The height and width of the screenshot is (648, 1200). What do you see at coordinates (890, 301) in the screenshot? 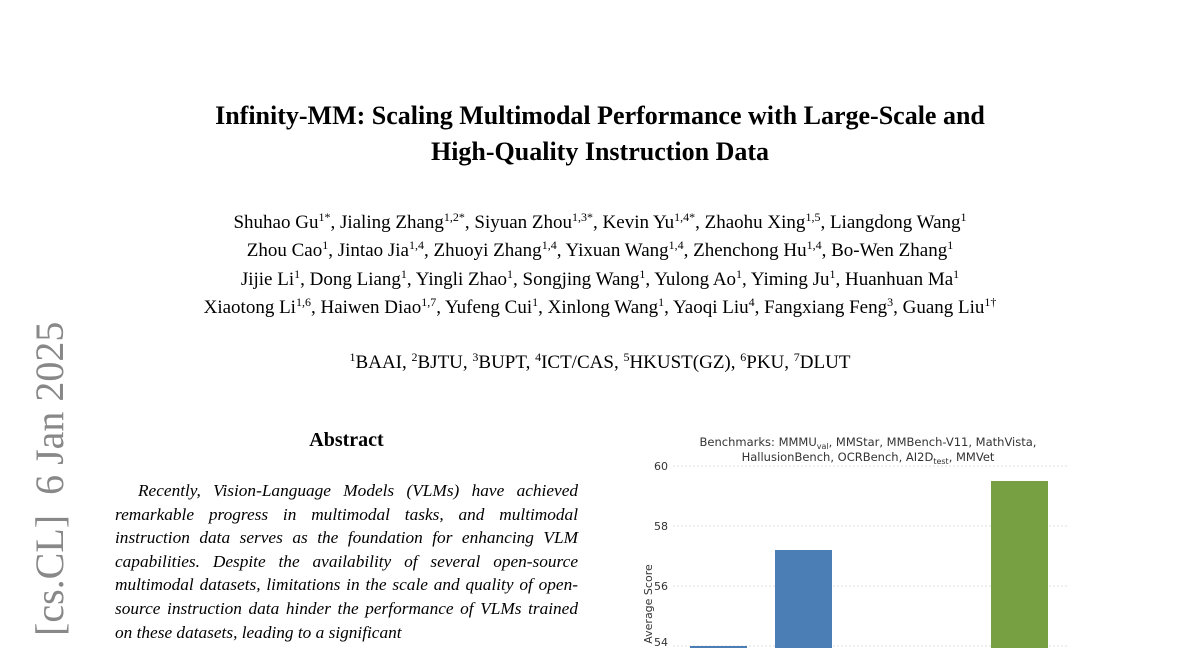
I see `author-affiliation-mark: 3` at bounding box center [890, 301].